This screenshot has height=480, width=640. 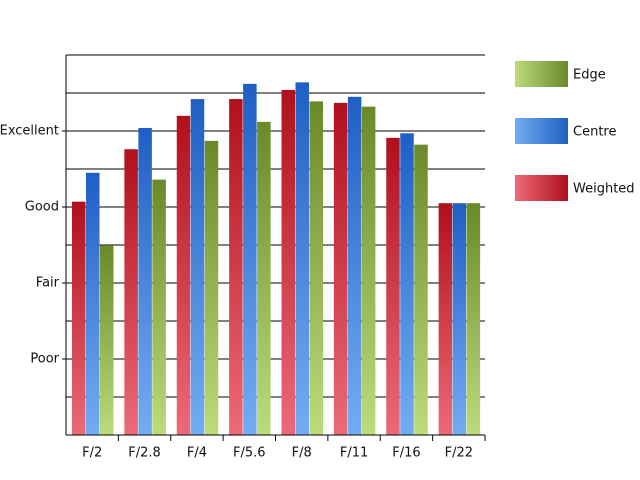 What do you see at coordinates (29, 131) in the screenshot?
I see `y-tick-label: Excellent` at bounding box center [29, 131].